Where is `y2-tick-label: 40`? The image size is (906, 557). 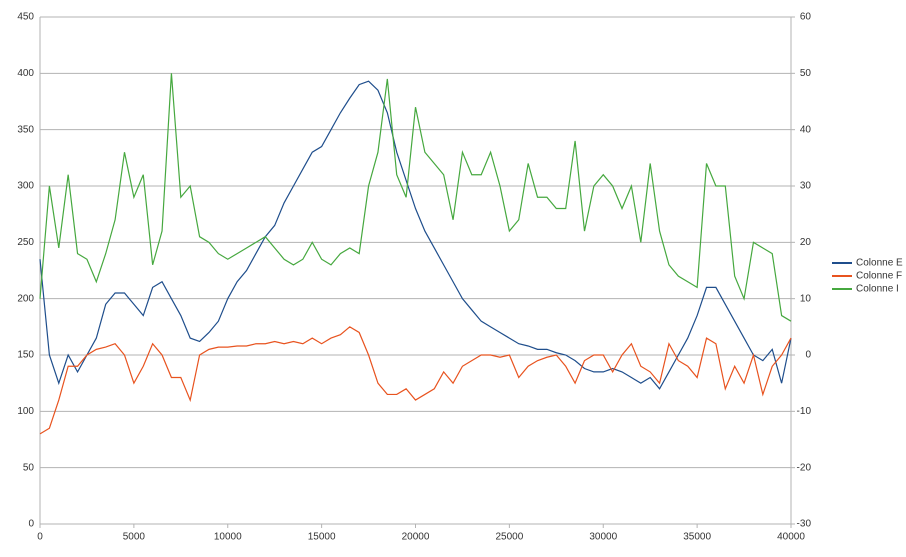
y2-tick-label: 40 is located at coordinates (806, 129).